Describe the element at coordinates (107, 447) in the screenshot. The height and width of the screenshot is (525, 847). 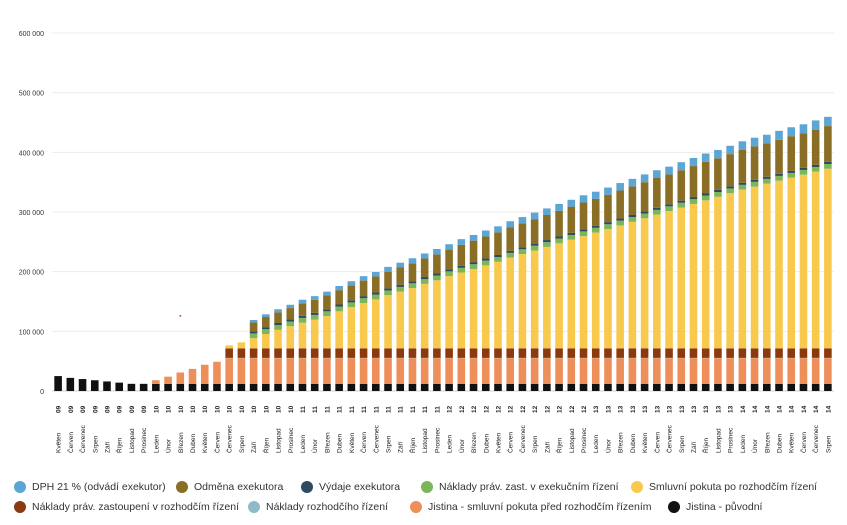
I see `x-tick-month: Září` at that location.